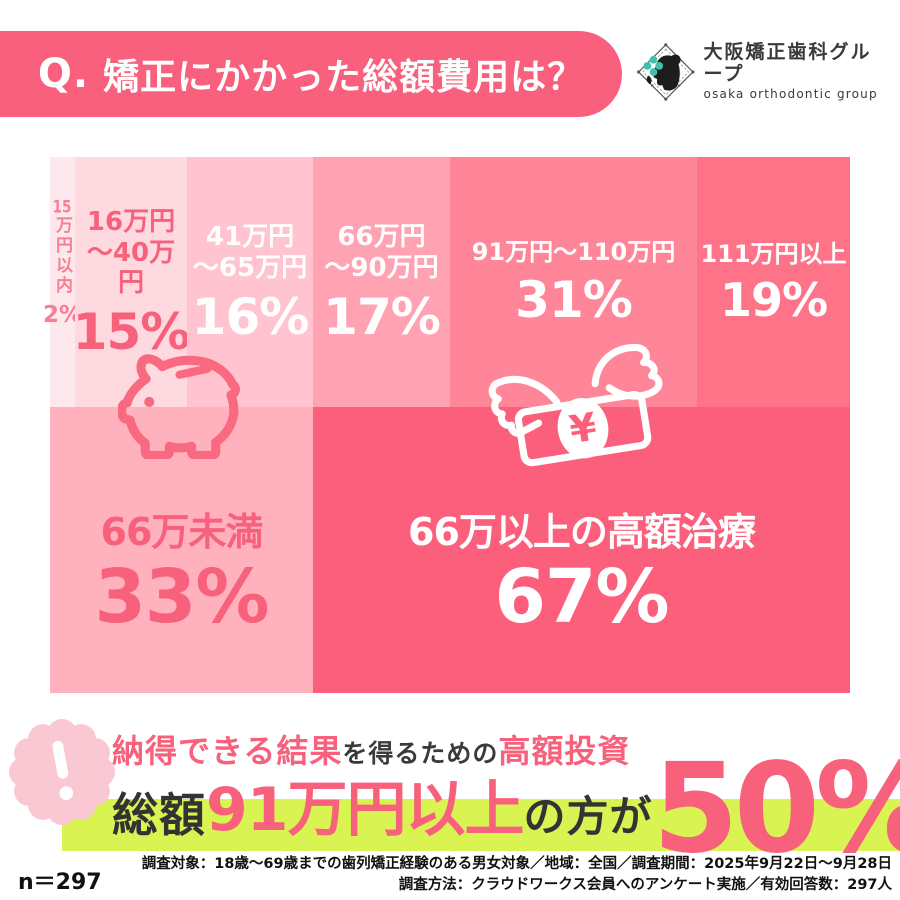  Describe the element at coordinates (382, 316) in the screenshot. I see `segment-value: 17%` at that location.